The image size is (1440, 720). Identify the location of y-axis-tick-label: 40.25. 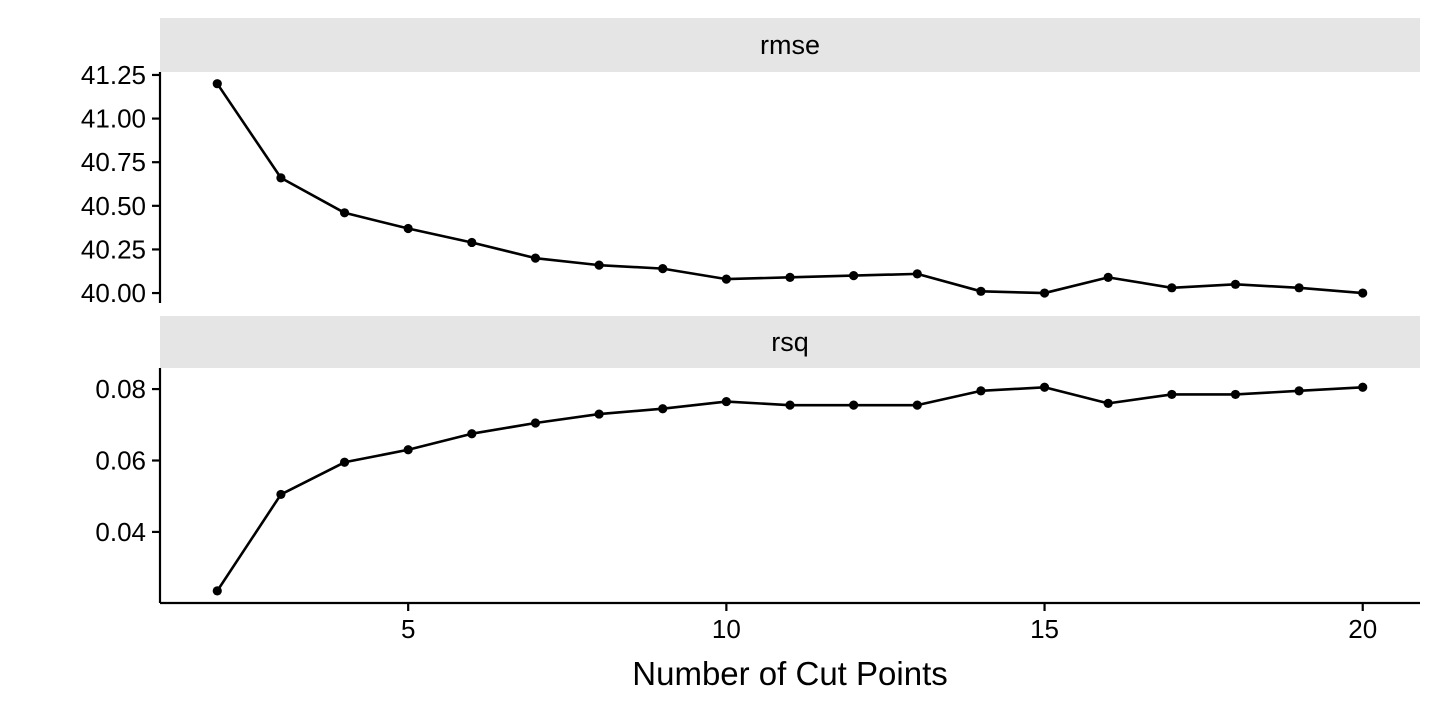
(113, 249).